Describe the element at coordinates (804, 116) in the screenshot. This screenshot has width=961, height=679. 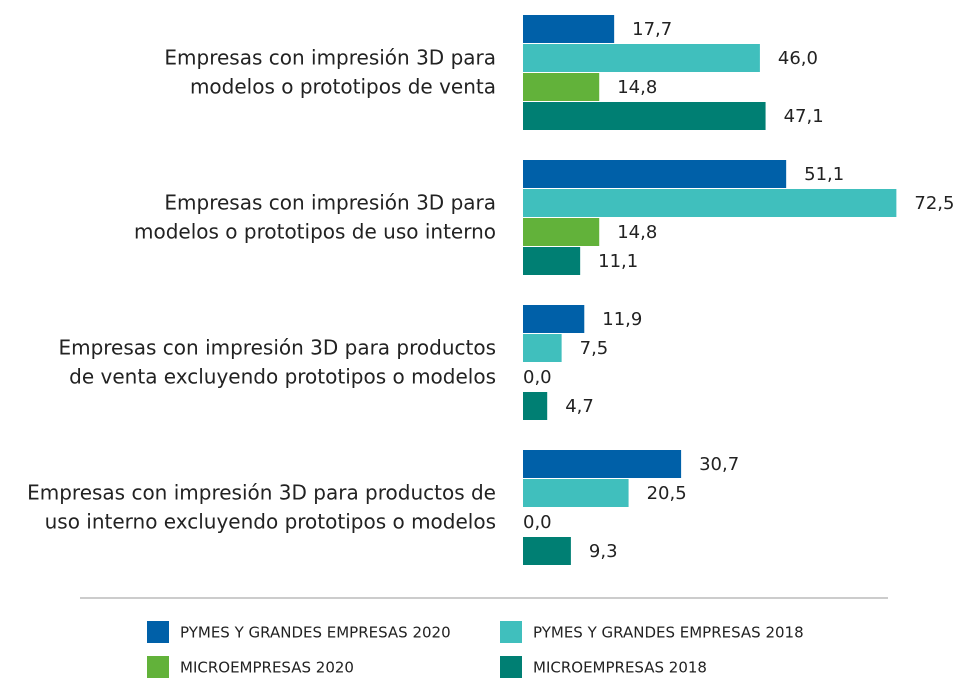
I see `value-label: 47,1` at that location.